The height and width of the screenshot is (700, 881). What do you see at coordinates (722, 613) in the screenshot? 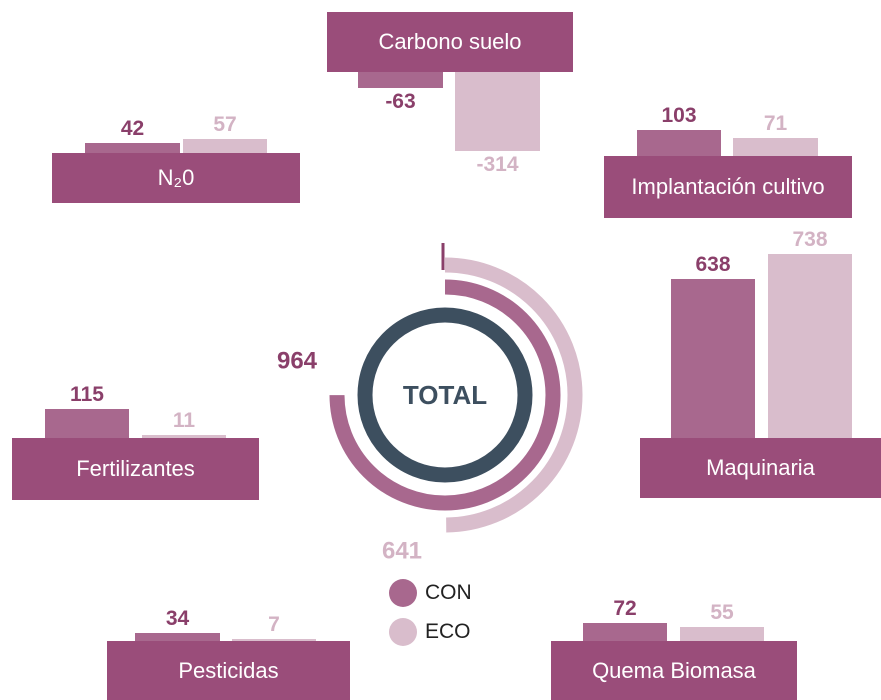
I see `value-label: 55` at bounding box center [722, 613].